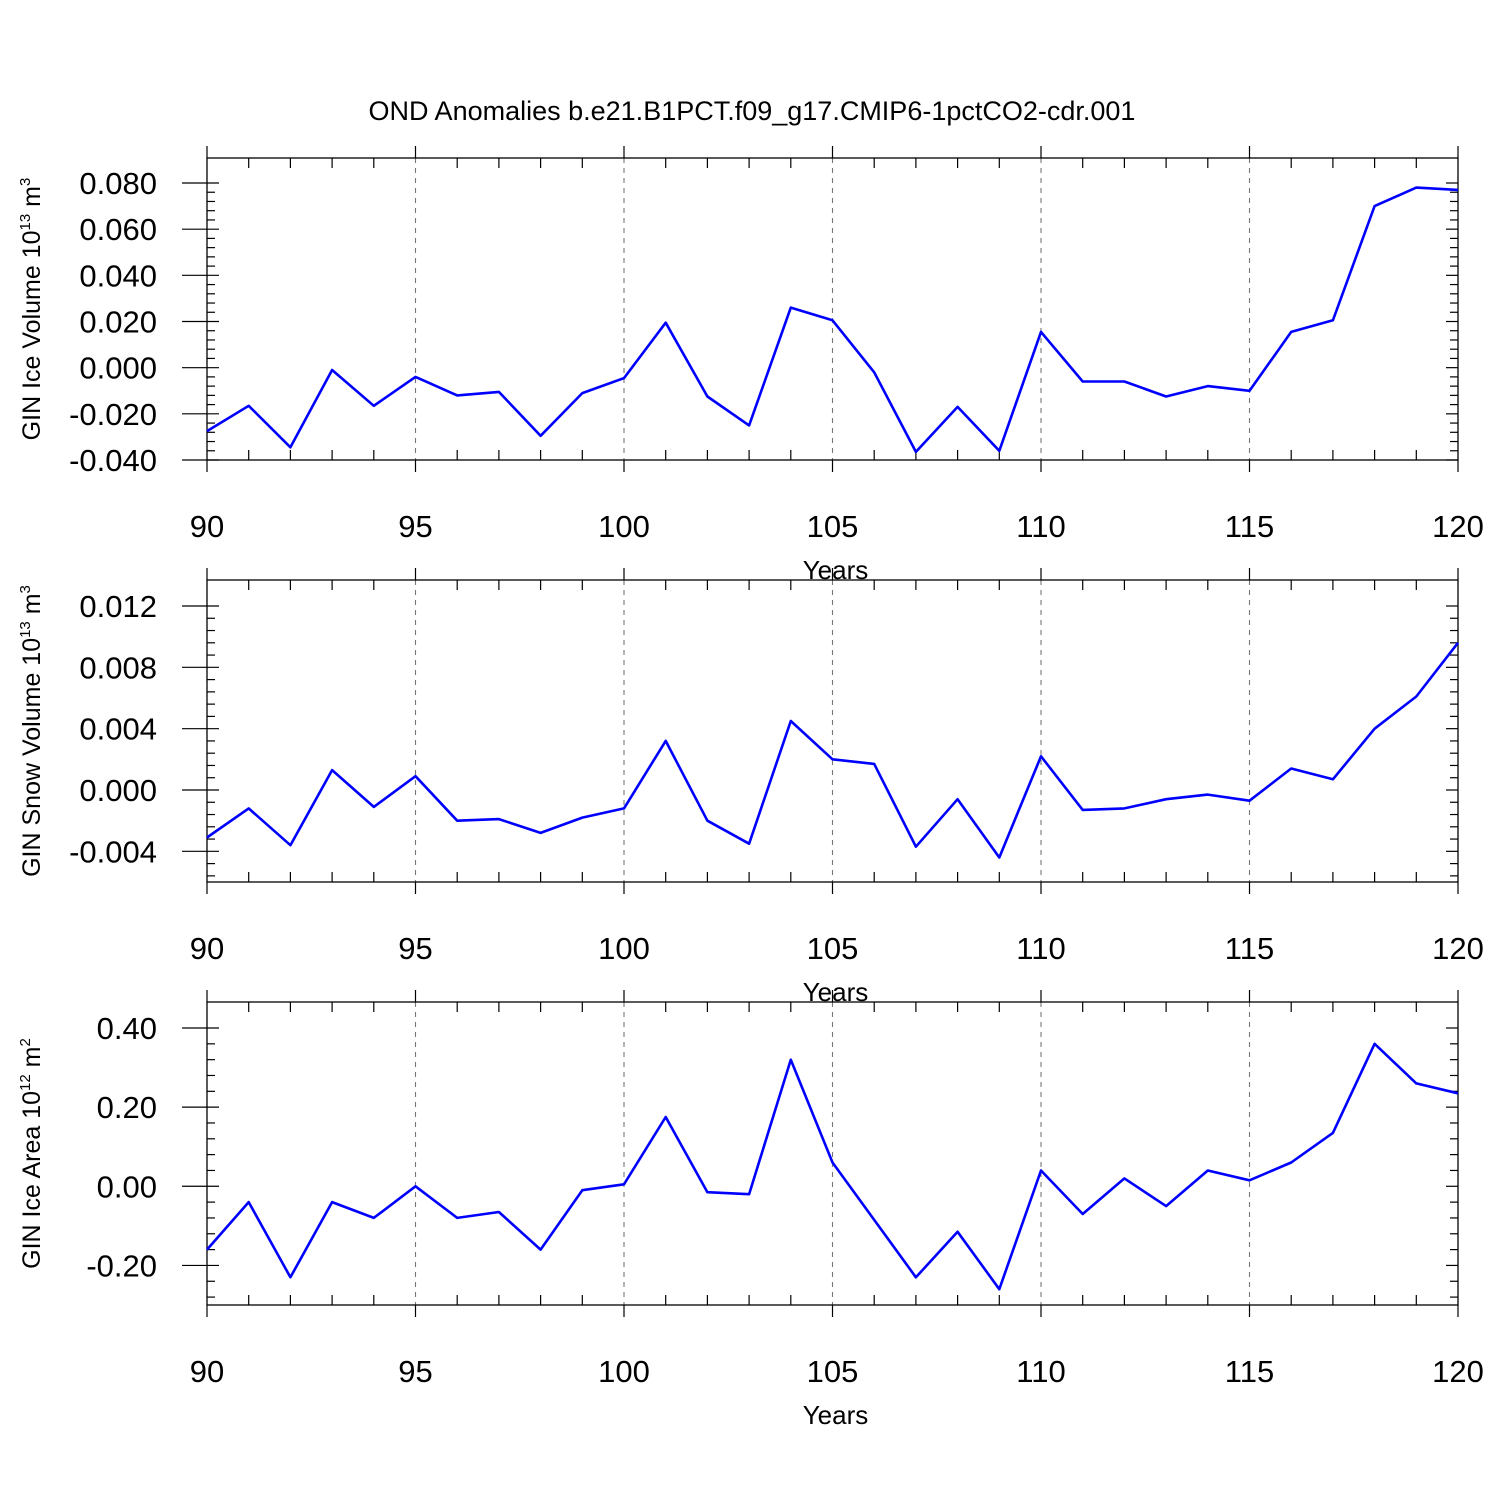 The image size is (1500, 1500). I want to click on y-tick-label: -0.020, so click(113, 414).